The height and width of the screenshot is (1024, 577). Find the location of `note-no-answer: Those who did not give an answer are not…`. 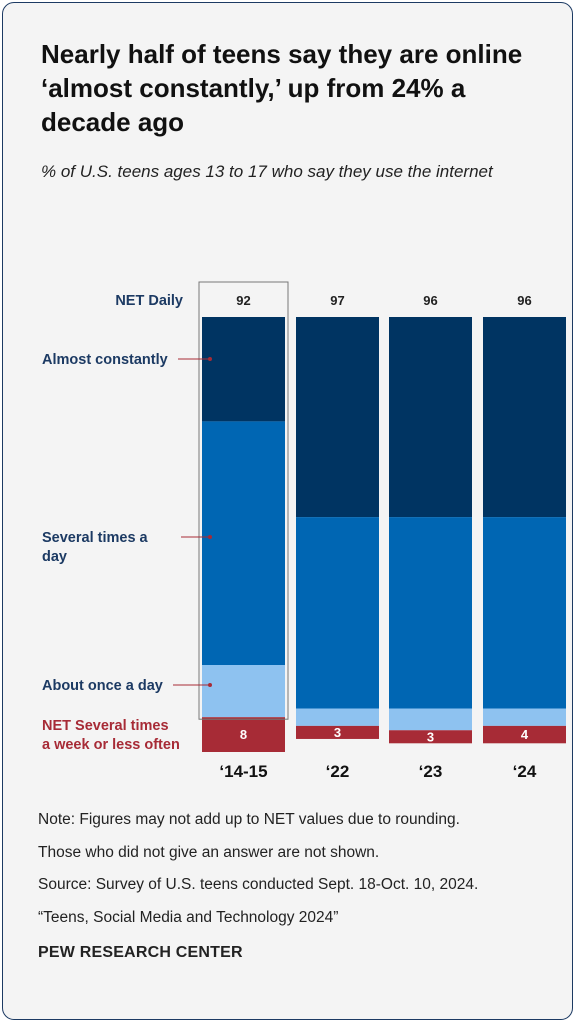

note-no-answer: Those who did not give an answer are not… is located at coordinates (209, 852).